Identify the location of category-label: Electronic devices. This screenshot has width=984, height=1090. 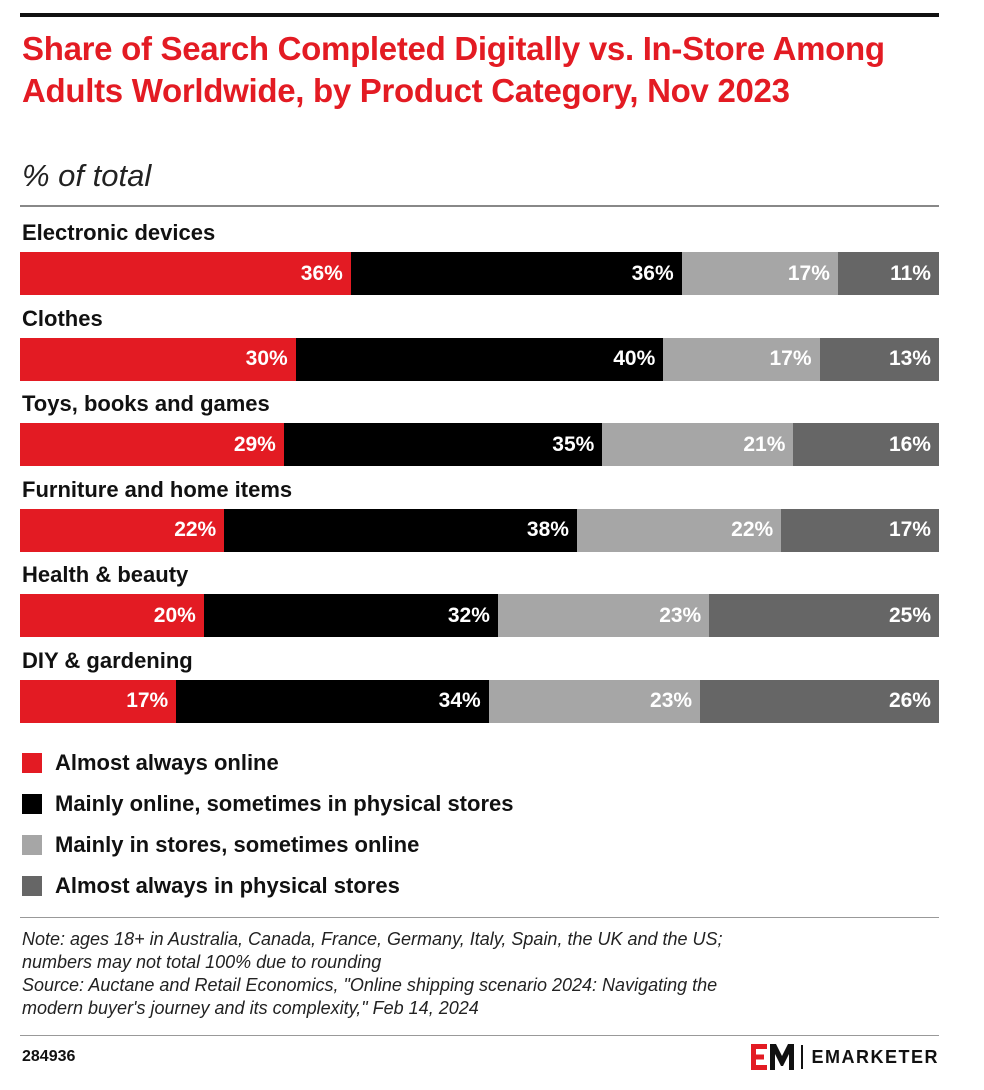
(119, 232).